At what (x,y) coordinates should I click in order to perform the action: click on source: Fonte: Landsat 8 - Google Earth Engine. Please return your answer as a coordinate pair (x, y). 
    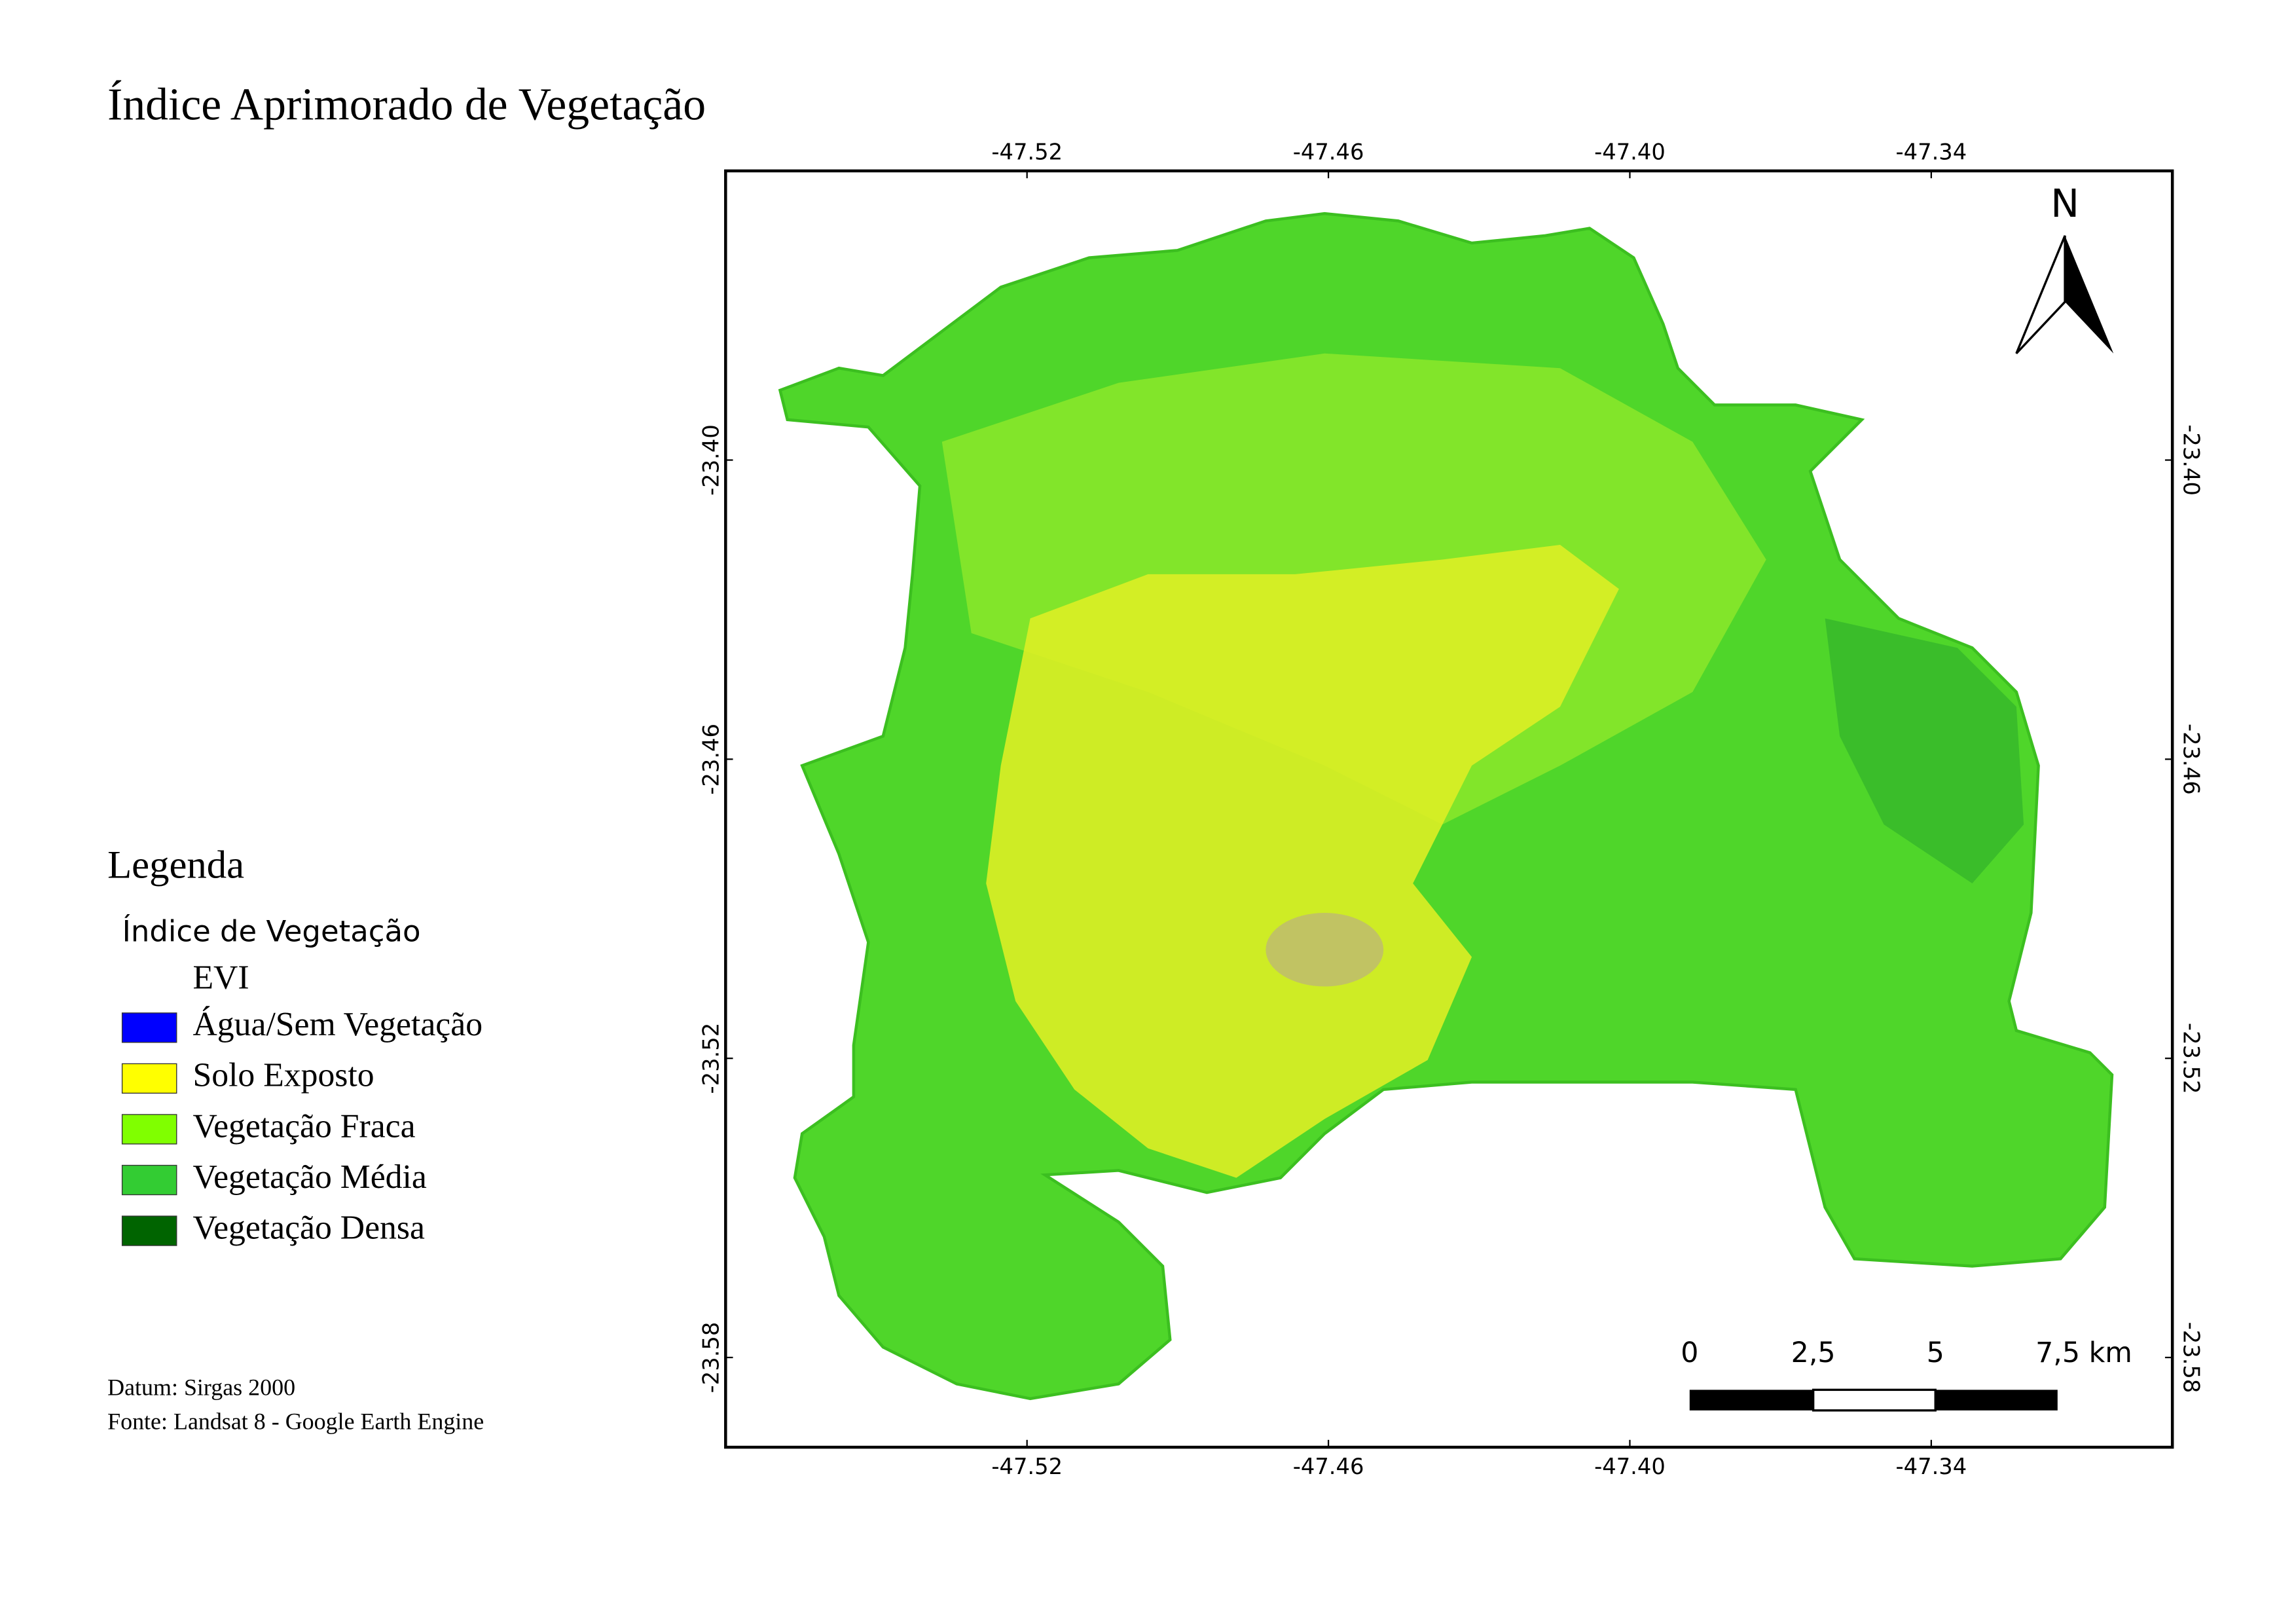
    Looking at the image, I should click on (295, 1421).